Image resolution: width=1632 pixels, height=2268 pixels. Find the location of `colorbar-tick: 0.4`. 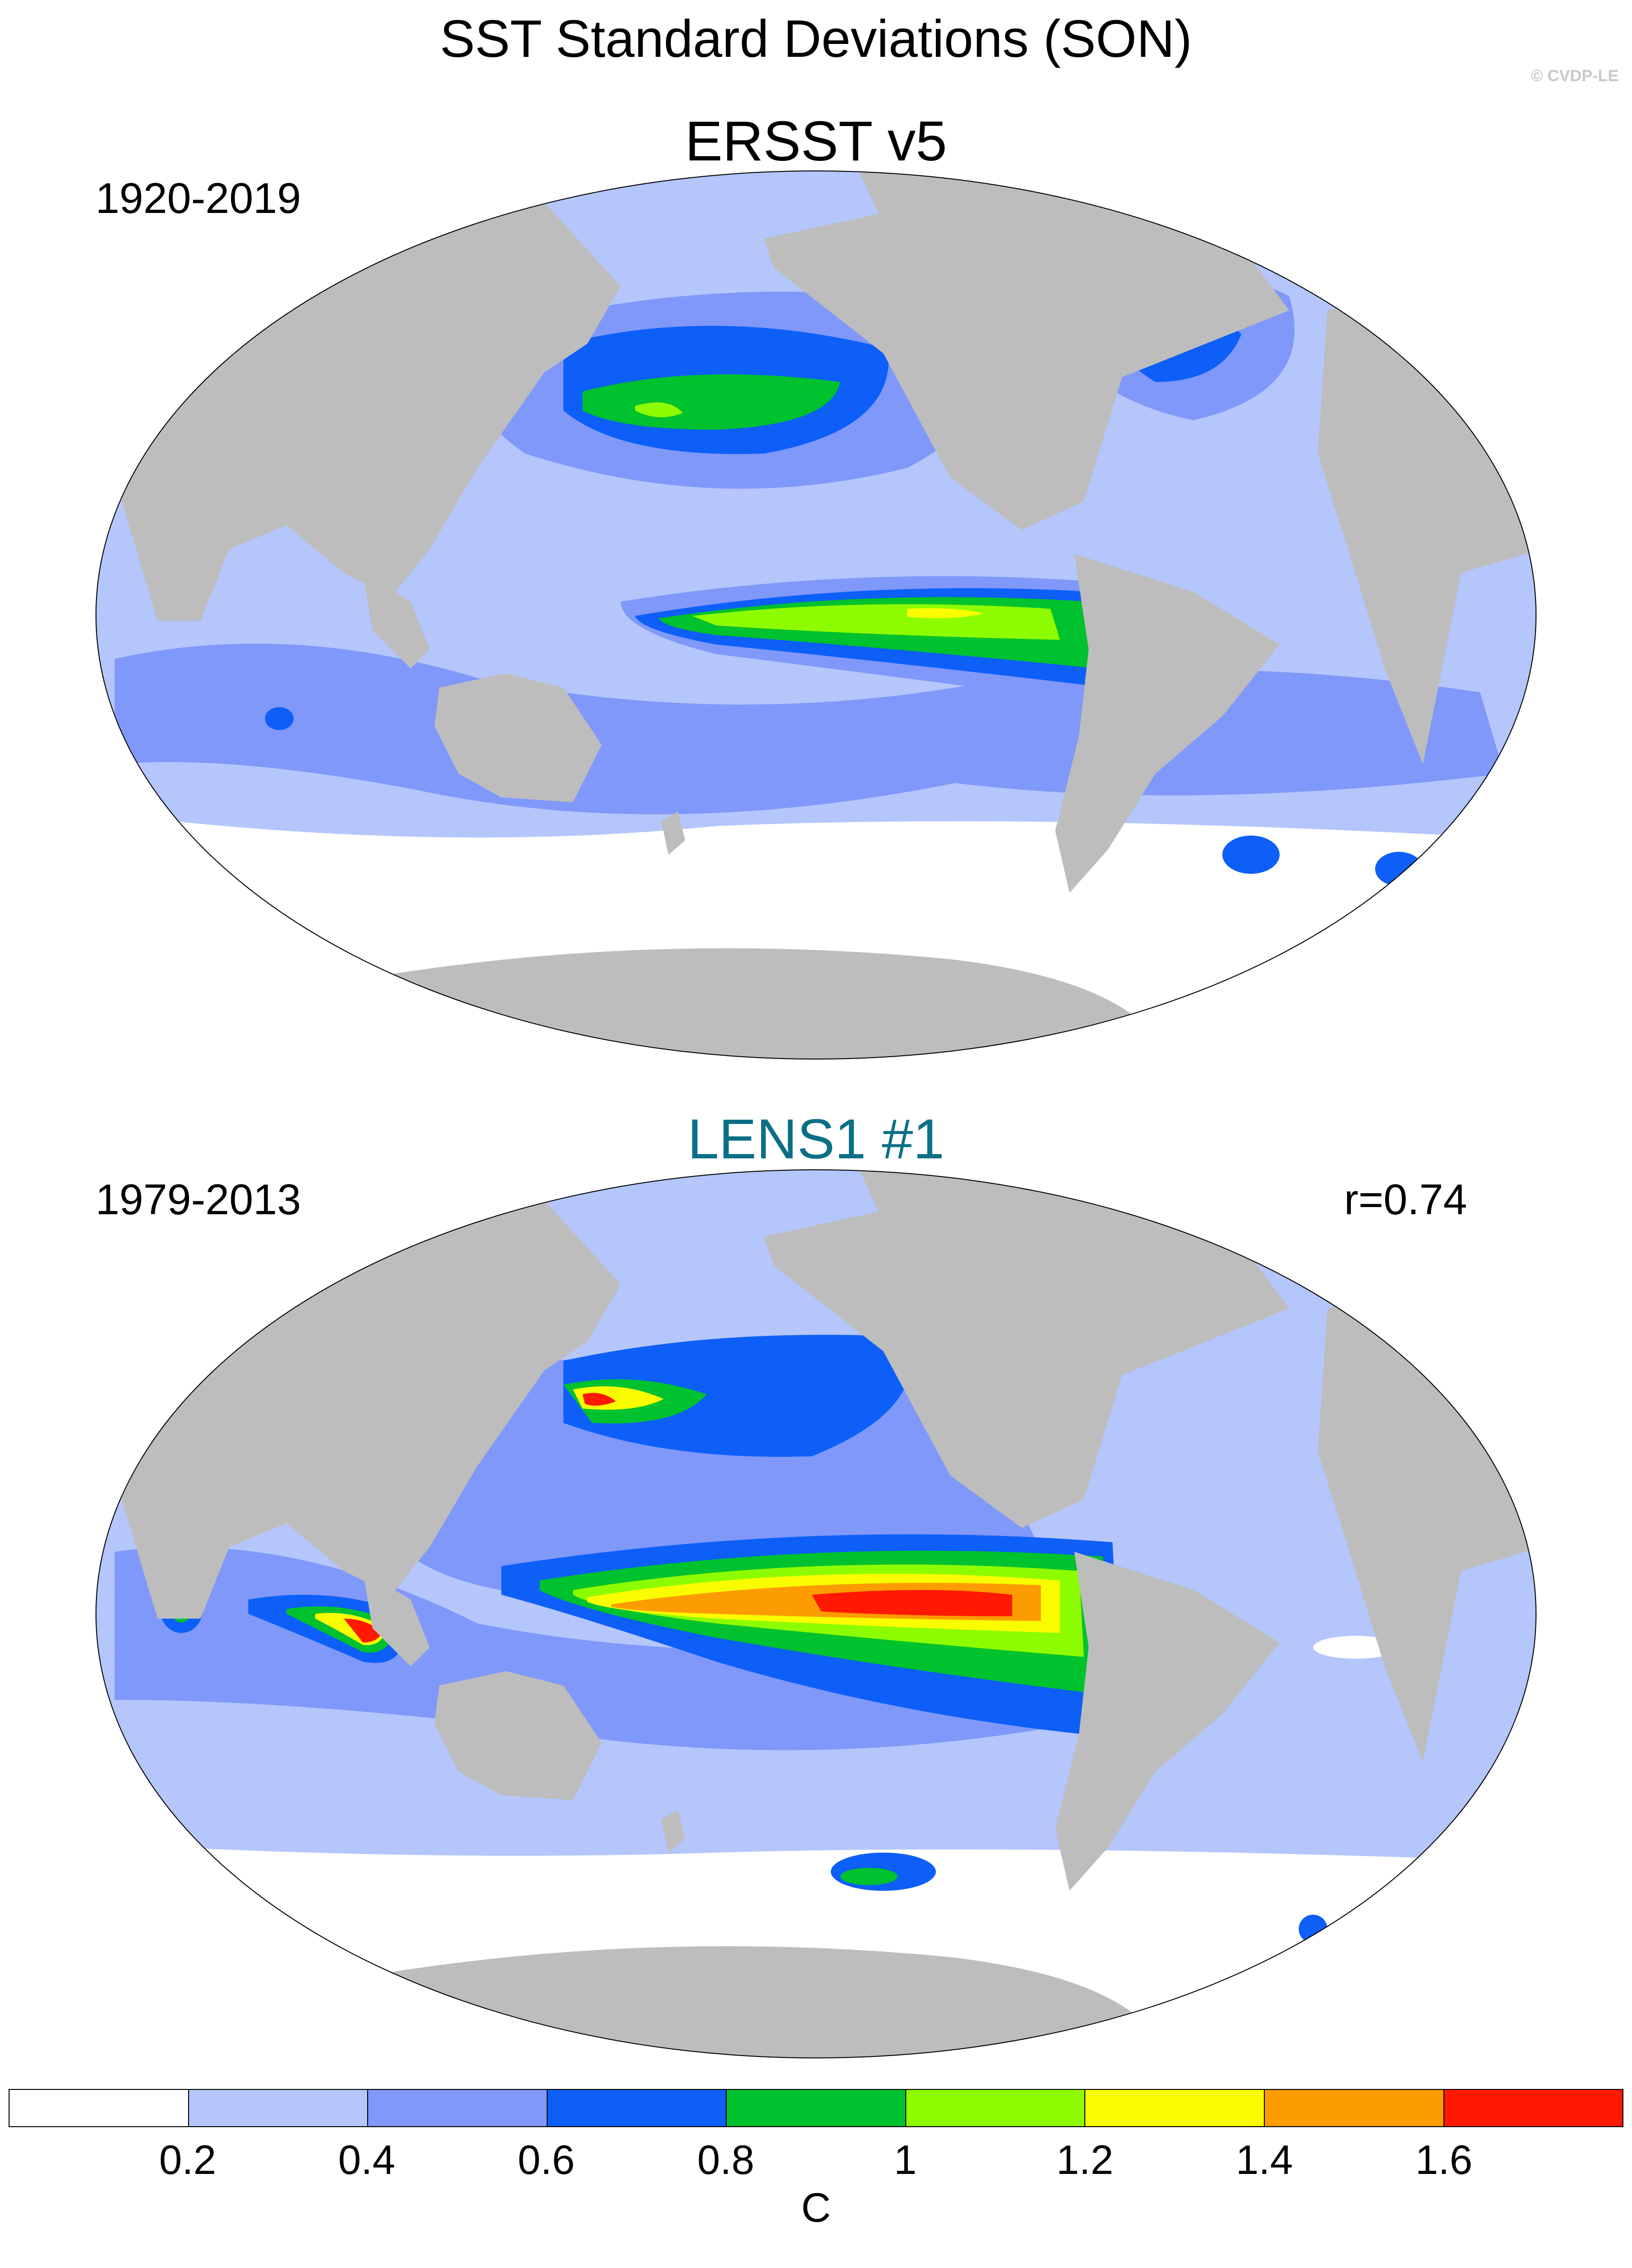

colorbar-tick: 0.4 is located at coordinates (366, 2160).